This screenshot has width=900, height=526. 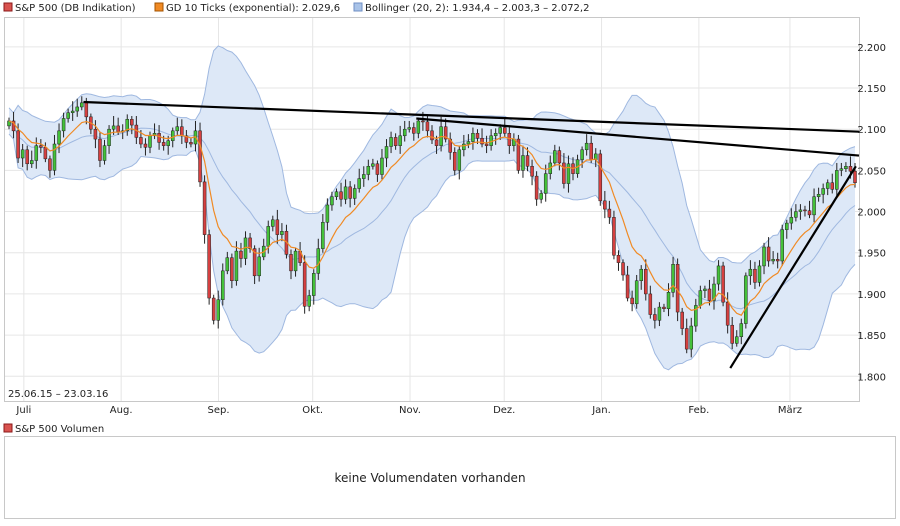 What do you see at coordinates (159, 7) in the screenshot?
I see `legend-swatch-ema` at bounding box center [159, 7].